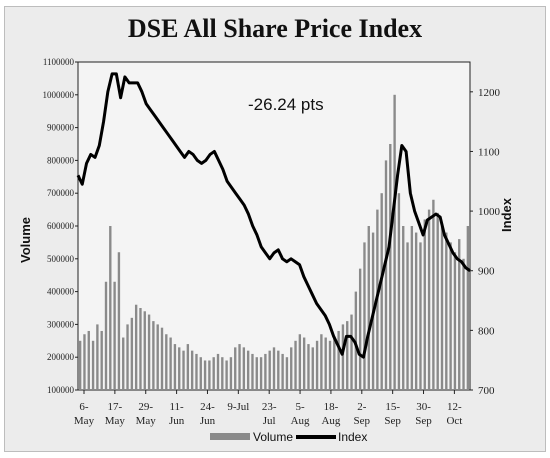 The image size is (550, 458). I want to click on legend-swatch-index, so click(316, 437).